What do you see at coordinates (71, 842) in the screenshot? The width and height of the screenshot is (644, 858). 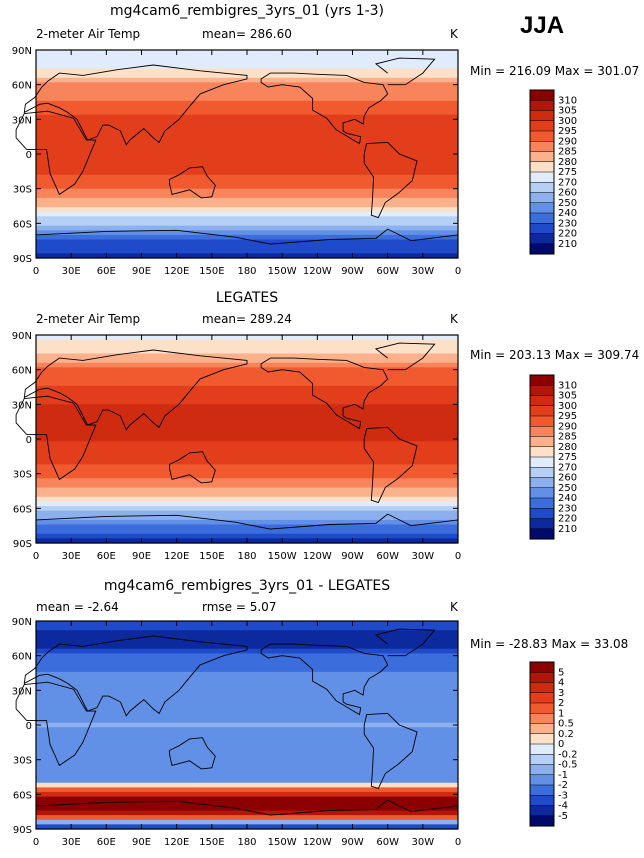 I see `x-tick-label: 30E` at bounding box center [71, 842].